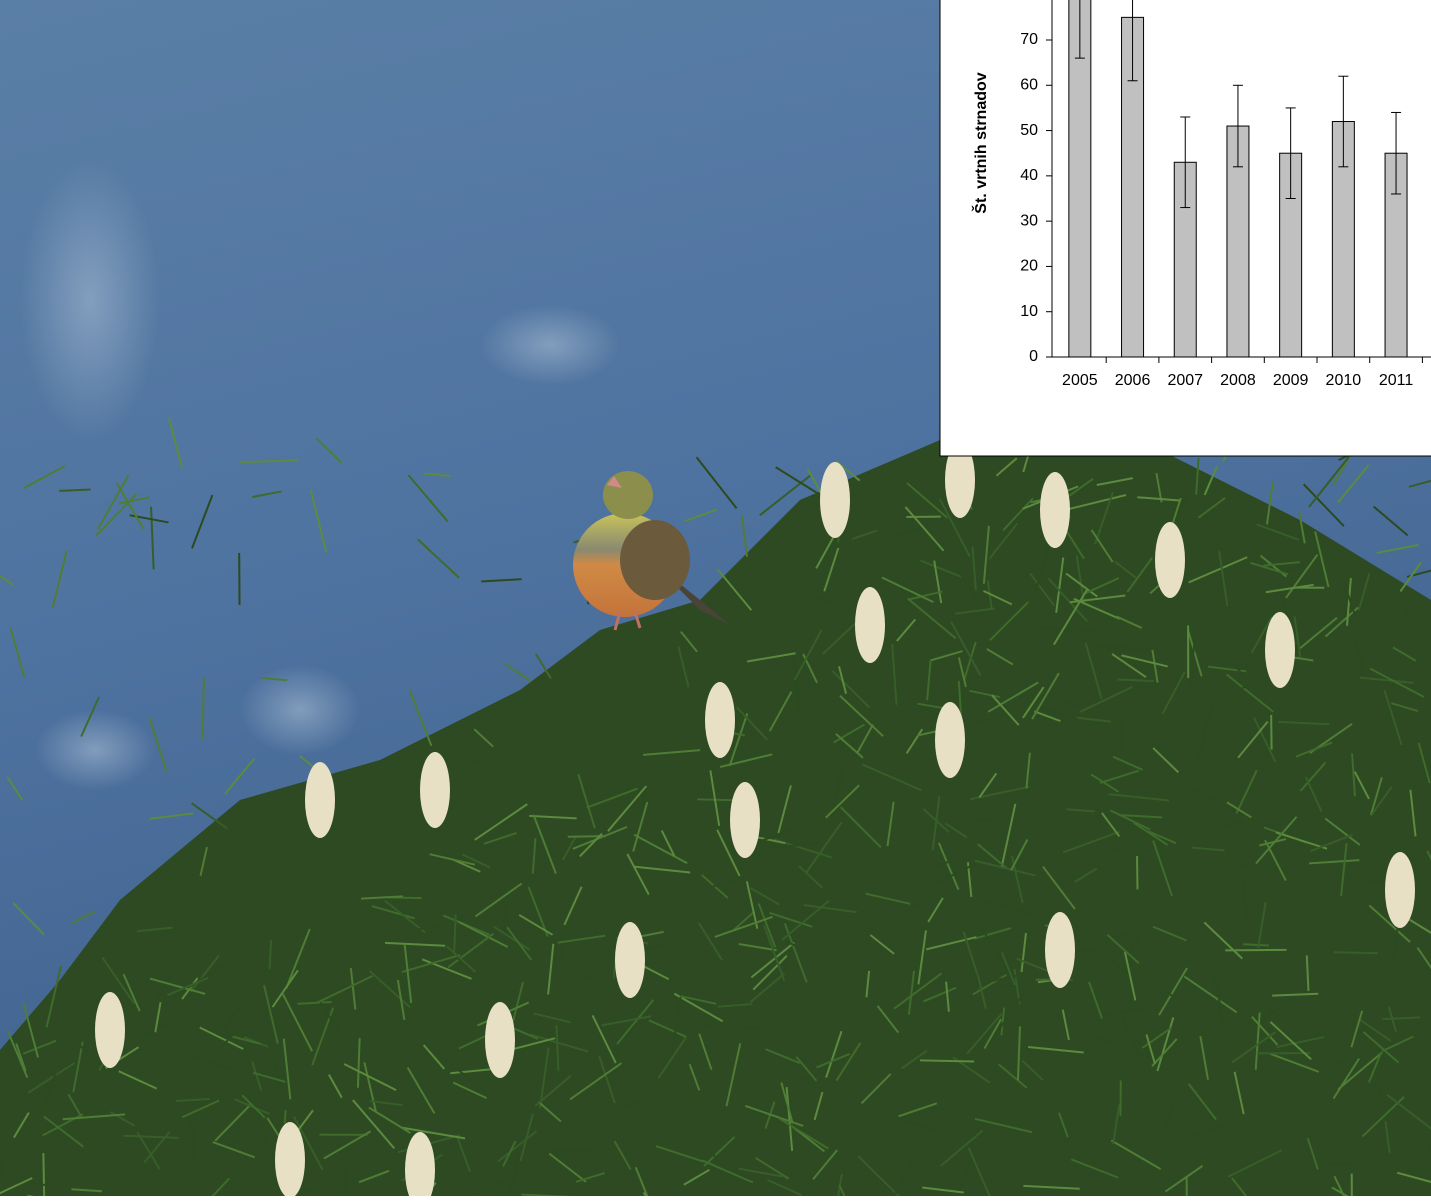 The image size is (1431, 1201). What do you see at coordinates (1029, 130) in the screenshot?
I see `y-tick-label: 50` at bounding box center [1029, 130].